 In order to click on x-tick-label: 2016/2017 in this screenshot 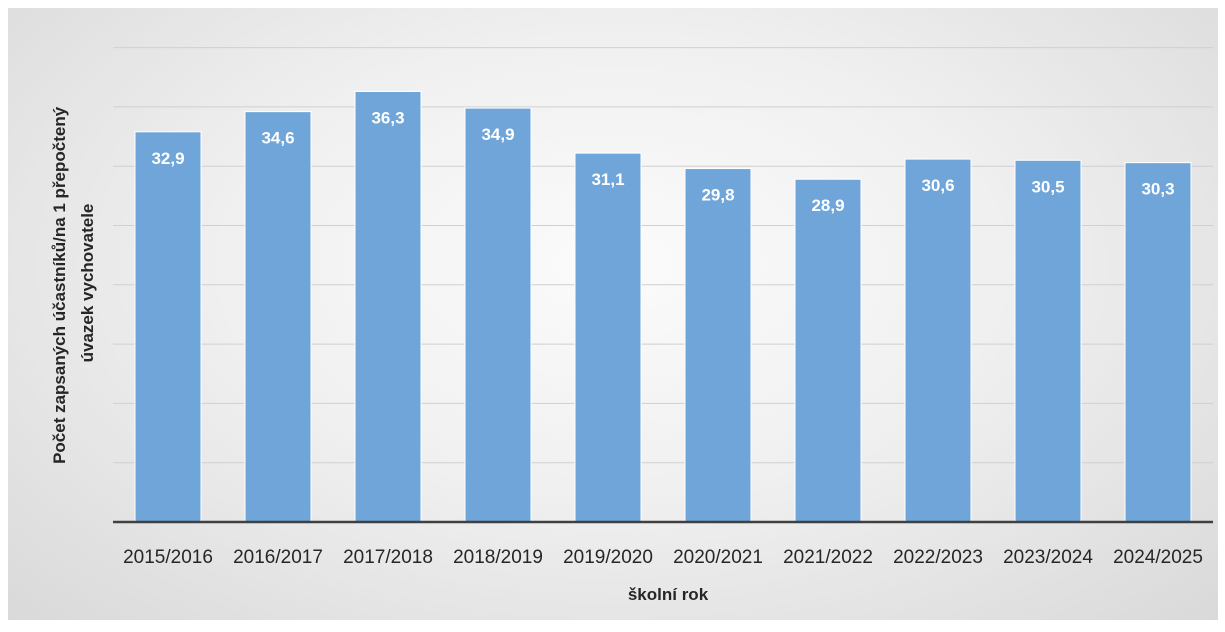, I will do `click(278, 557)`.